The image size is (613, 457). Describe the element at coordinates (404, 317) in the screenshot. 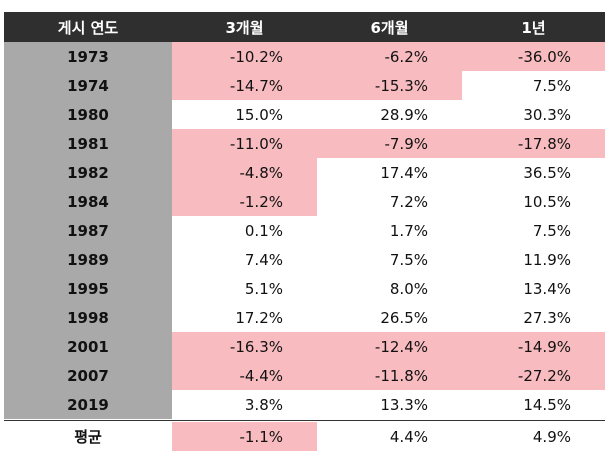

I see `value-cell-m6: 26.5%` at that location.